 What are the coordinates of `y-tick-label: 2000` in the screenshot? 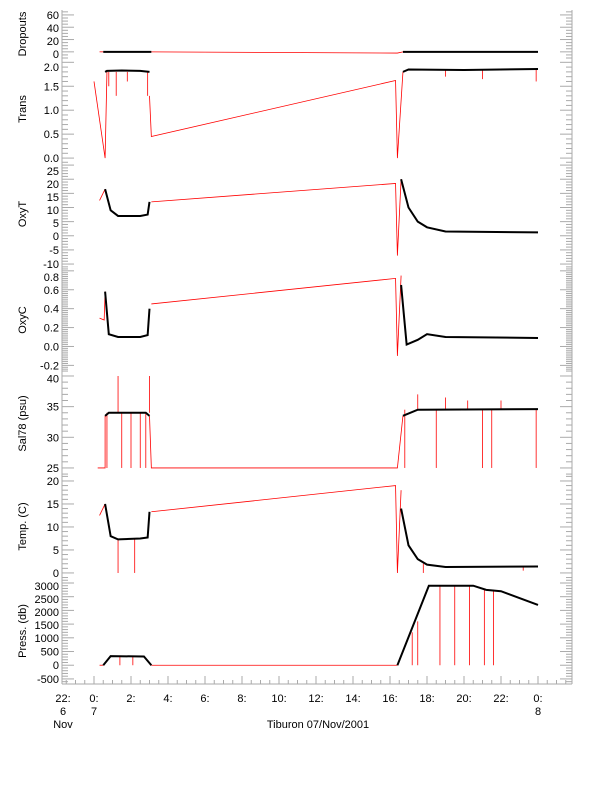 It's located at (47, 613).